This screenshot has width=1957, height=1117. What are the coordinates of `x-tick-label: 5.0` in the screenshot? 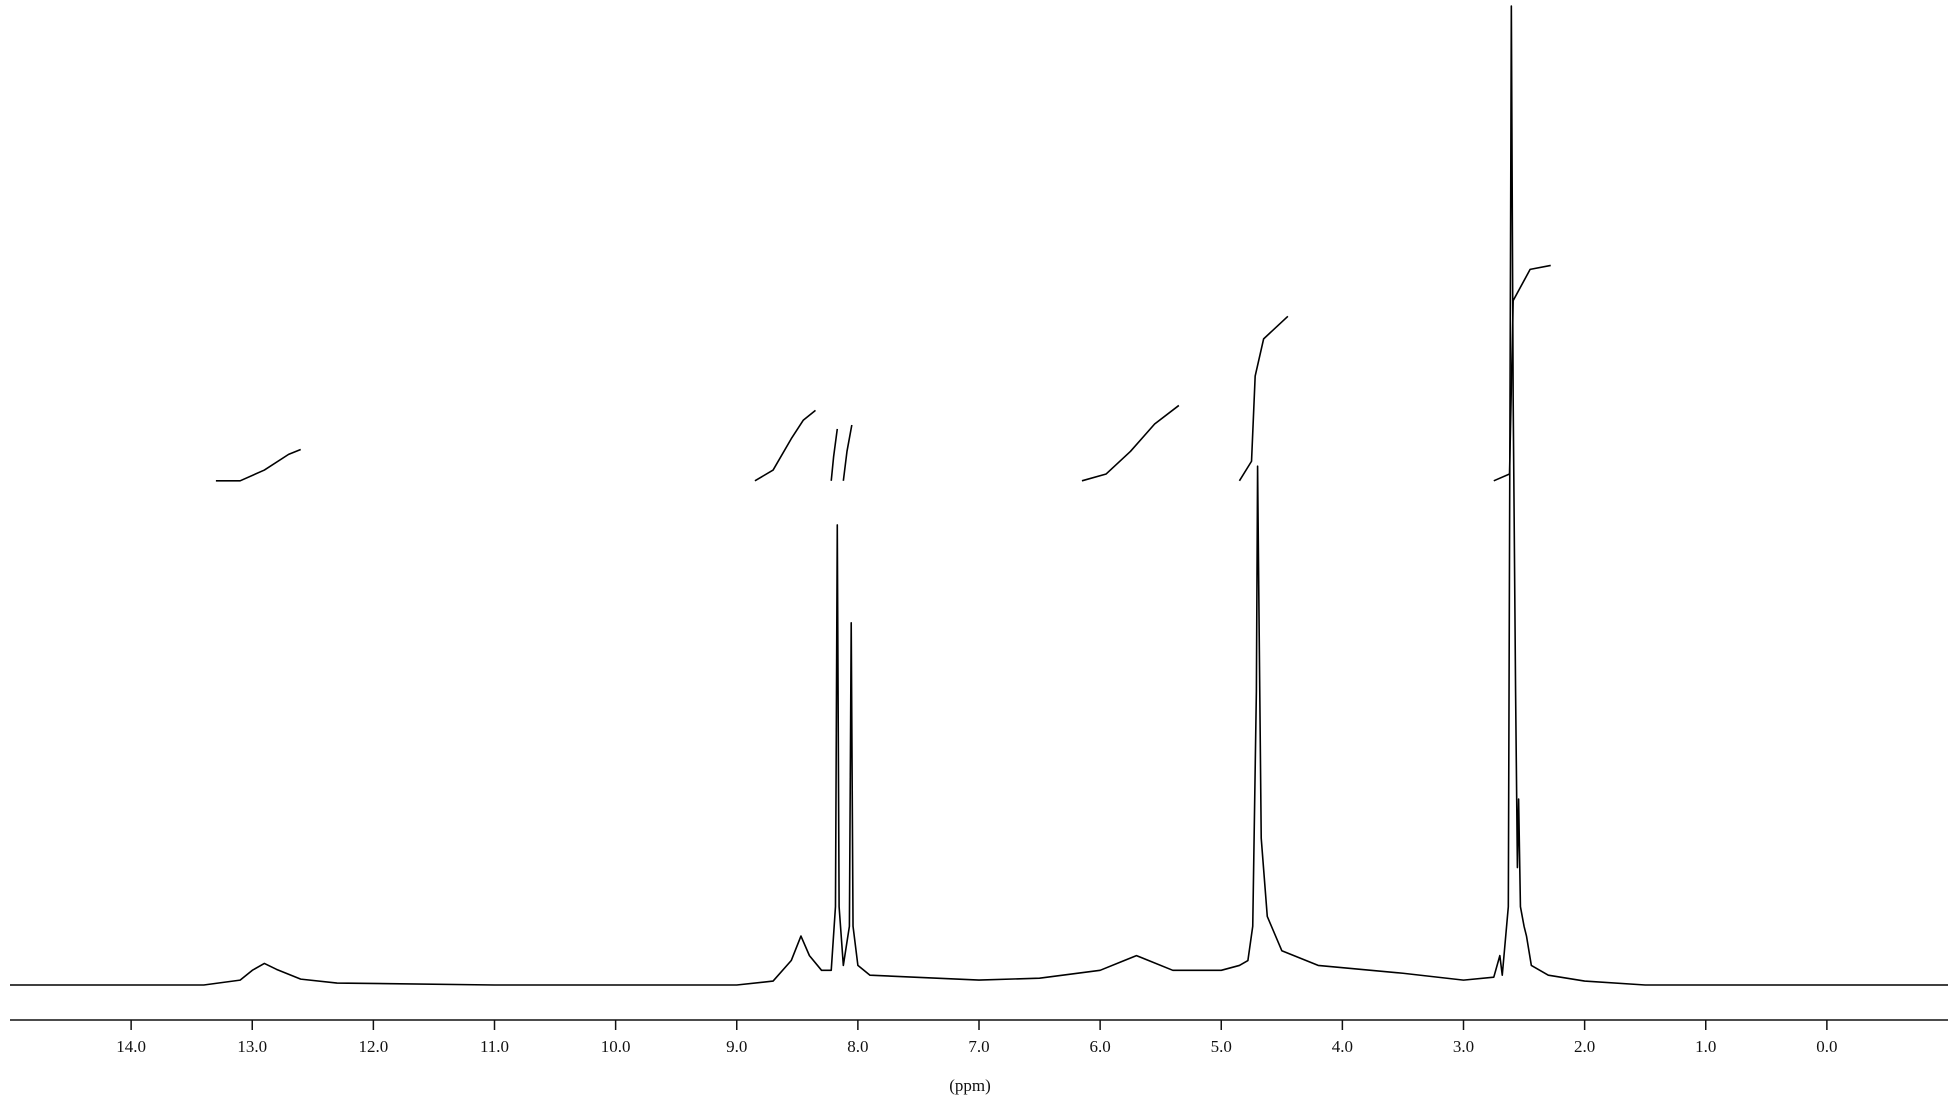 It's located at (1221, 1046).